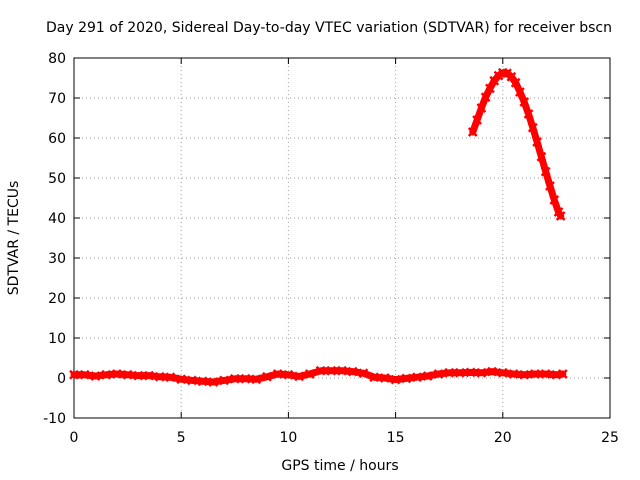 This screenshot has height=480, width=640. What do you see at coordinates (610, 438) in the screenshot?
I see `x-tick-label: 25` at bounding box center [610, 438].